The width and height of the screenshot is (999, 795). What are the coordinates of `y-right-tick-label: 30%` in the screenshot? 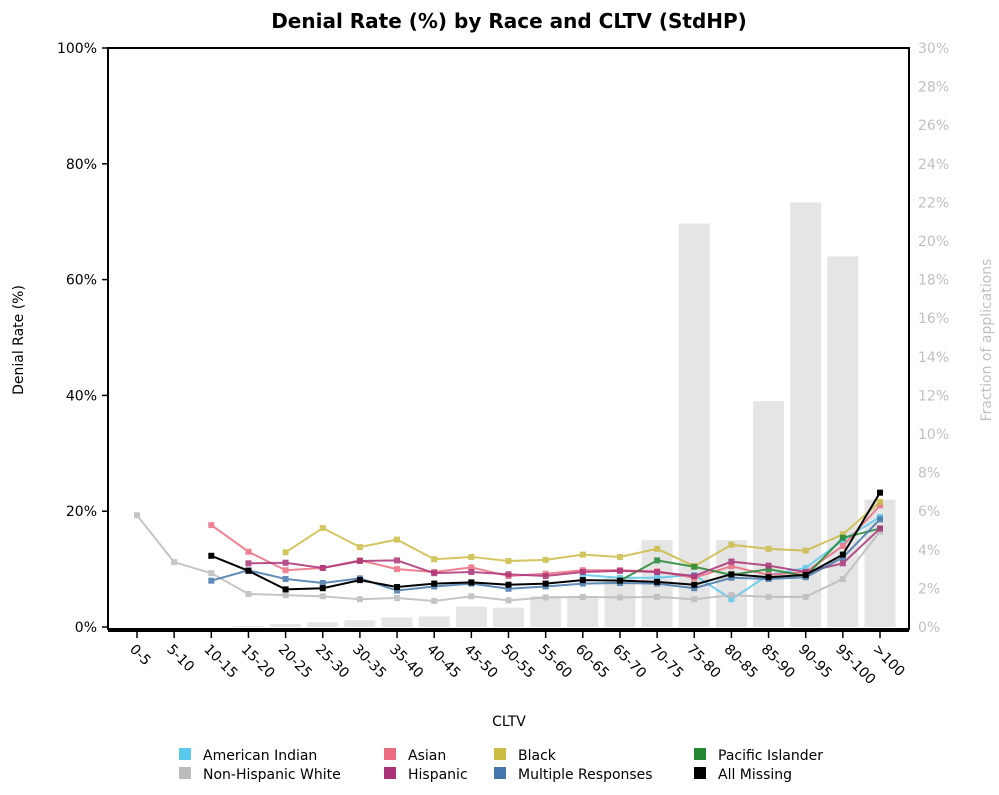 It's located at (933, 49).